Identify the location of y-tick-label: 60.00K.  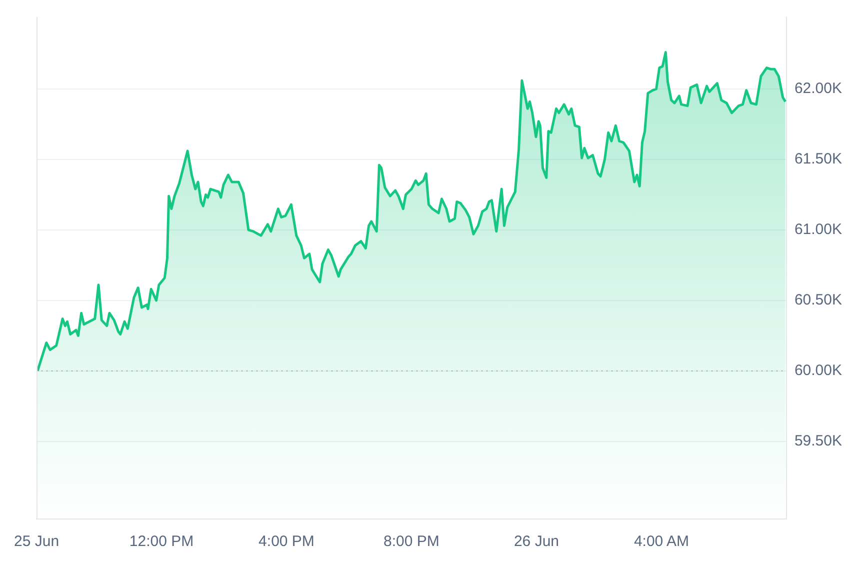
(818, 371).